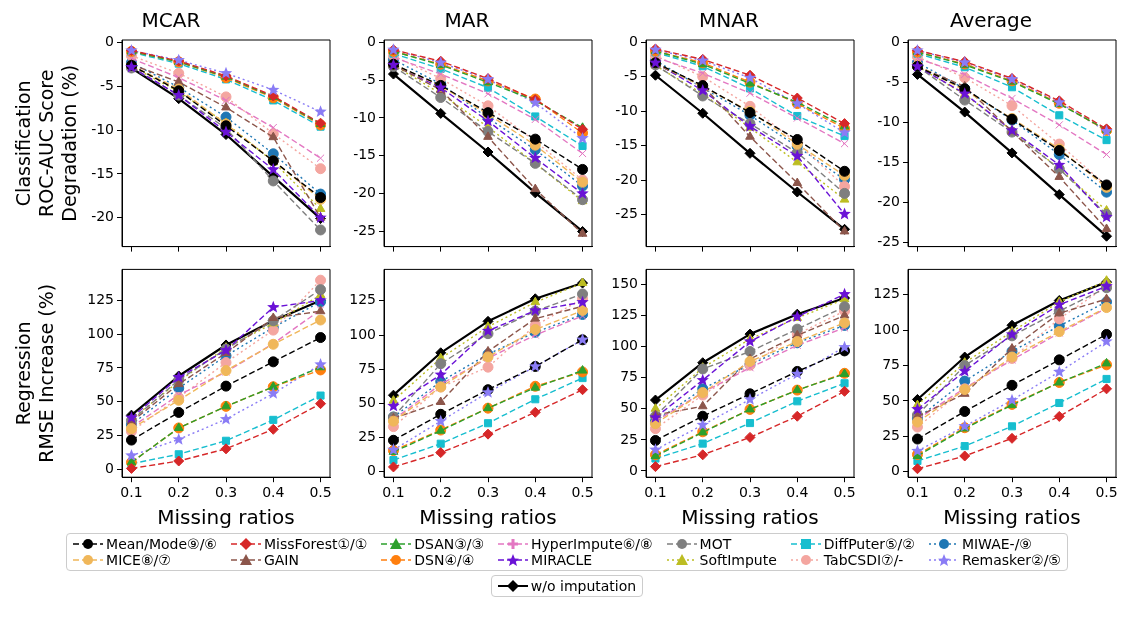 This screenshot has height=626, width=1134. What do you see at coordinates (444, 560) in the screenshot?
I see `legend-label: DSN④/④` at bounding box center [444, 560].